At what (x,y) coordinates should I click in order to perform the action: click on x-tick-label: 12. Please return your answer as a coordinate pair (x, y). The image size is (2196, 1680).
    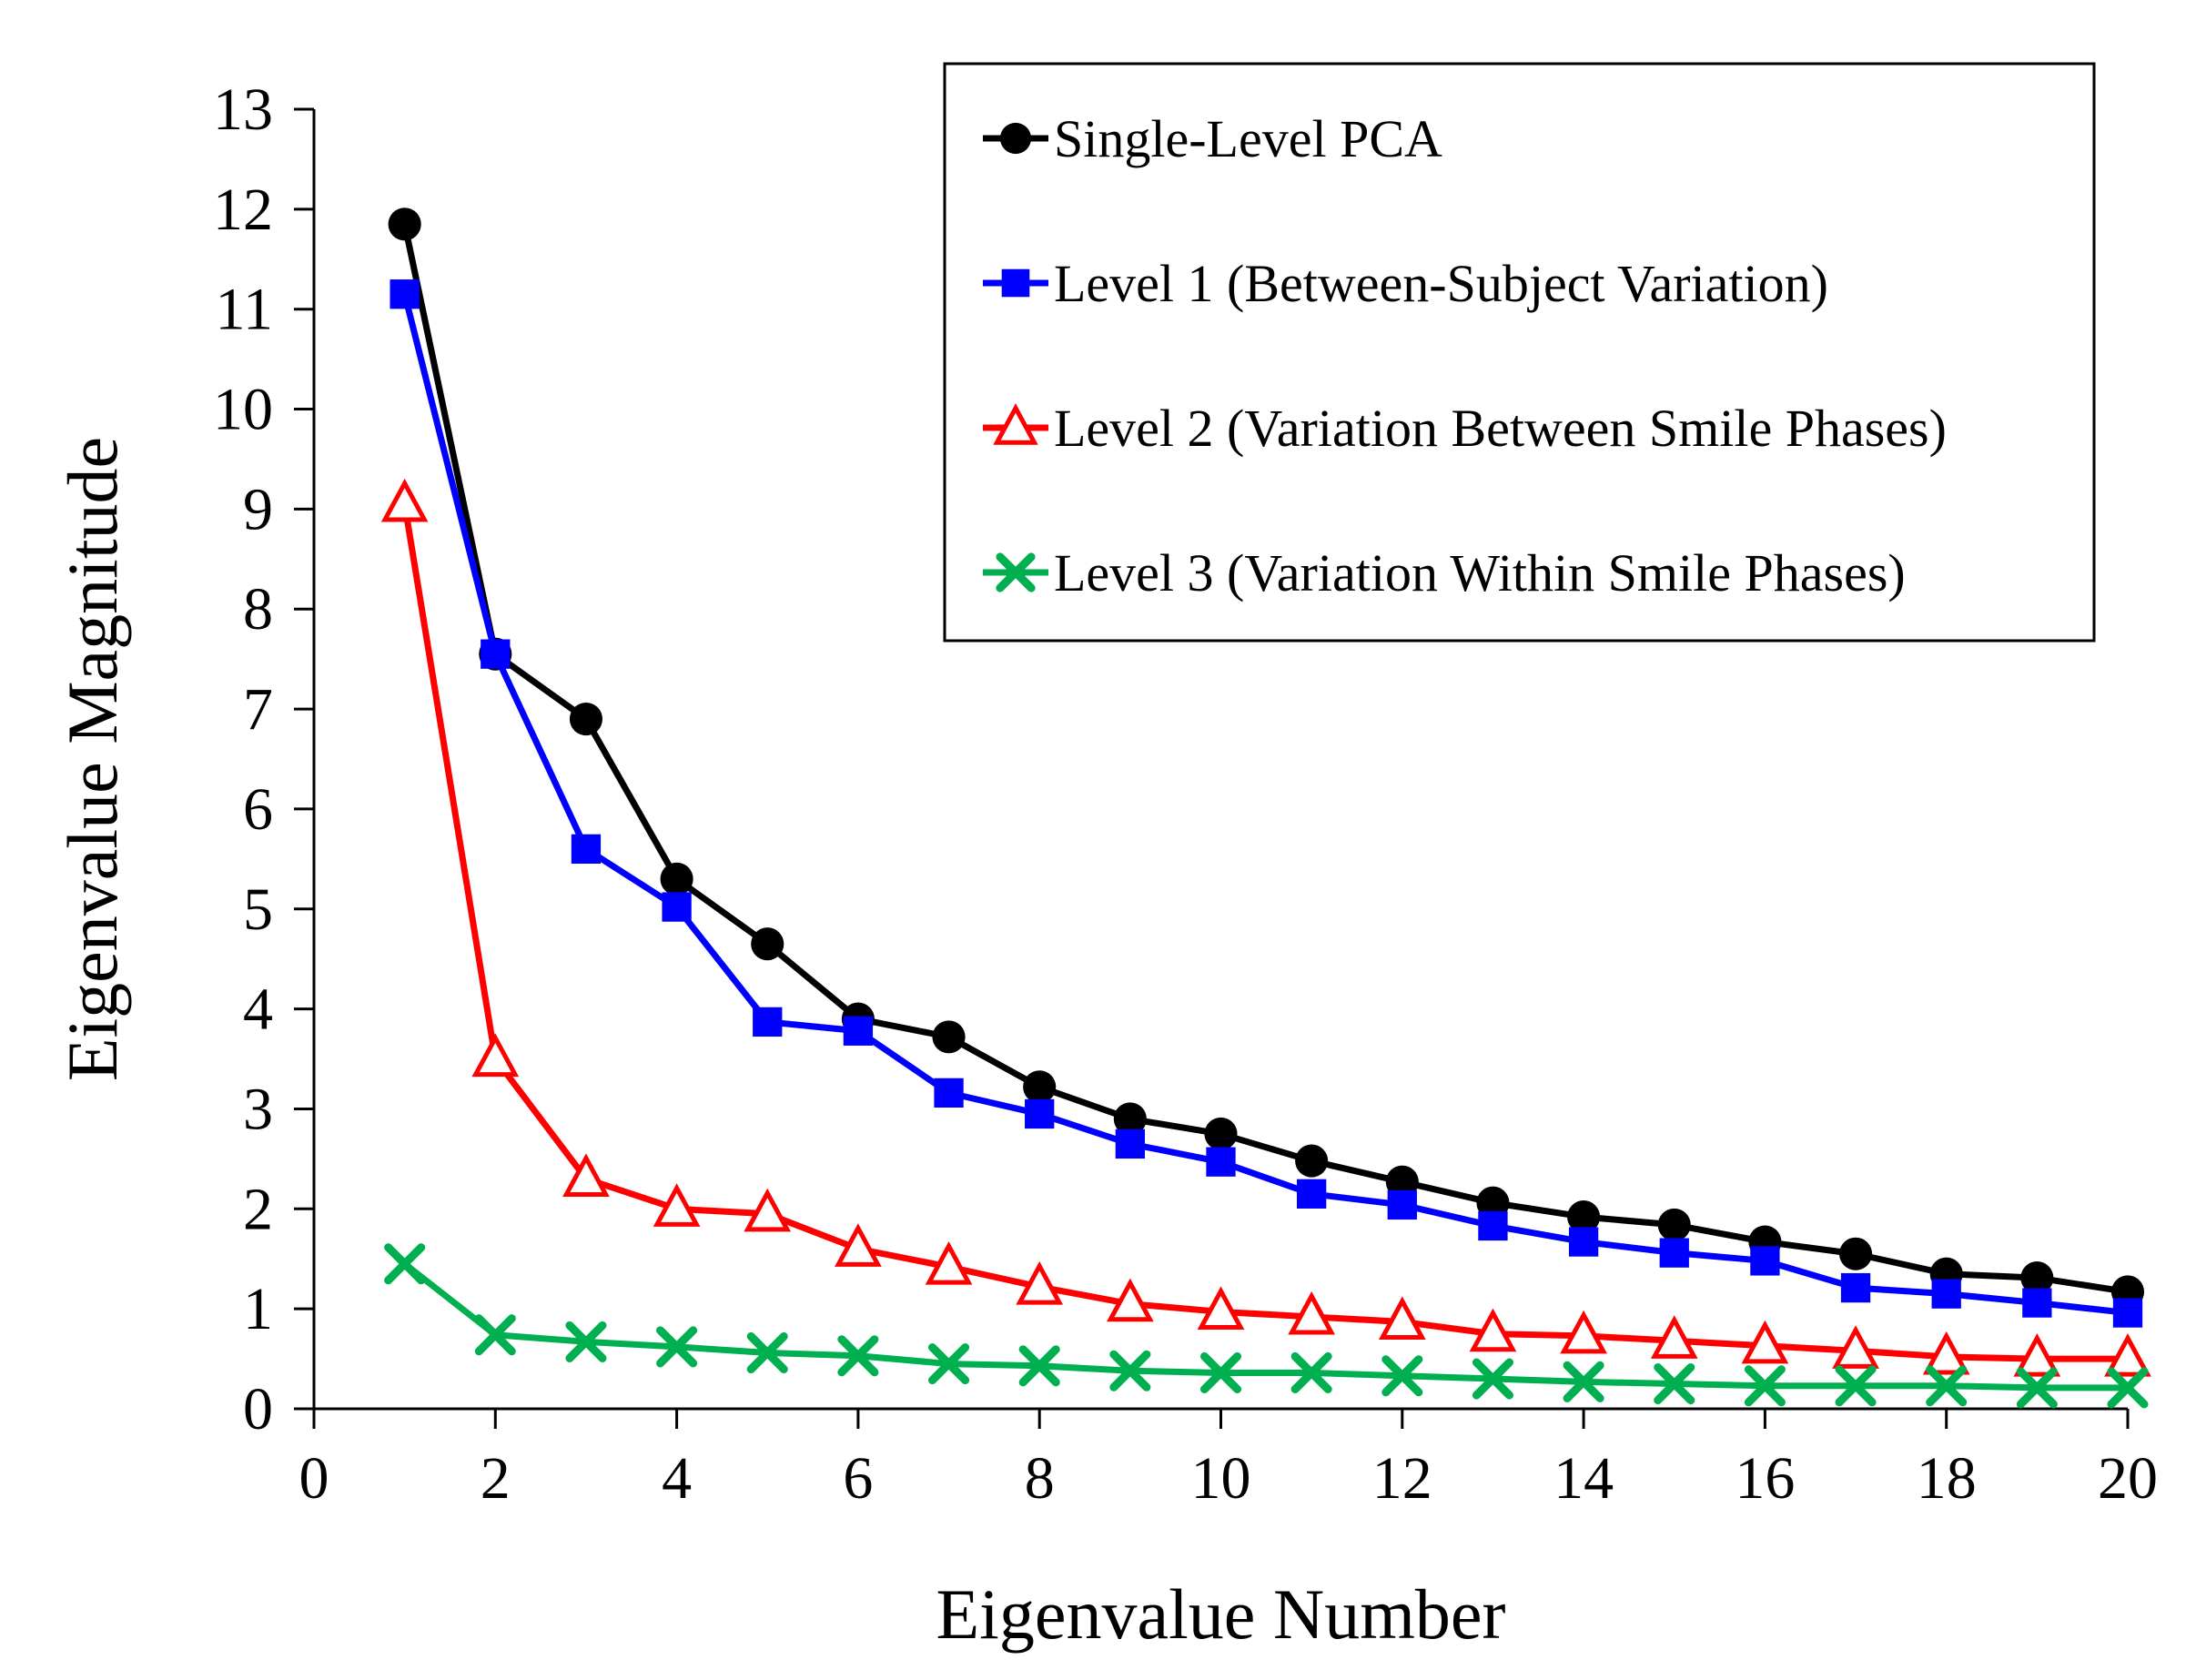
    Looking at the image, I should click on (1402, 1478).